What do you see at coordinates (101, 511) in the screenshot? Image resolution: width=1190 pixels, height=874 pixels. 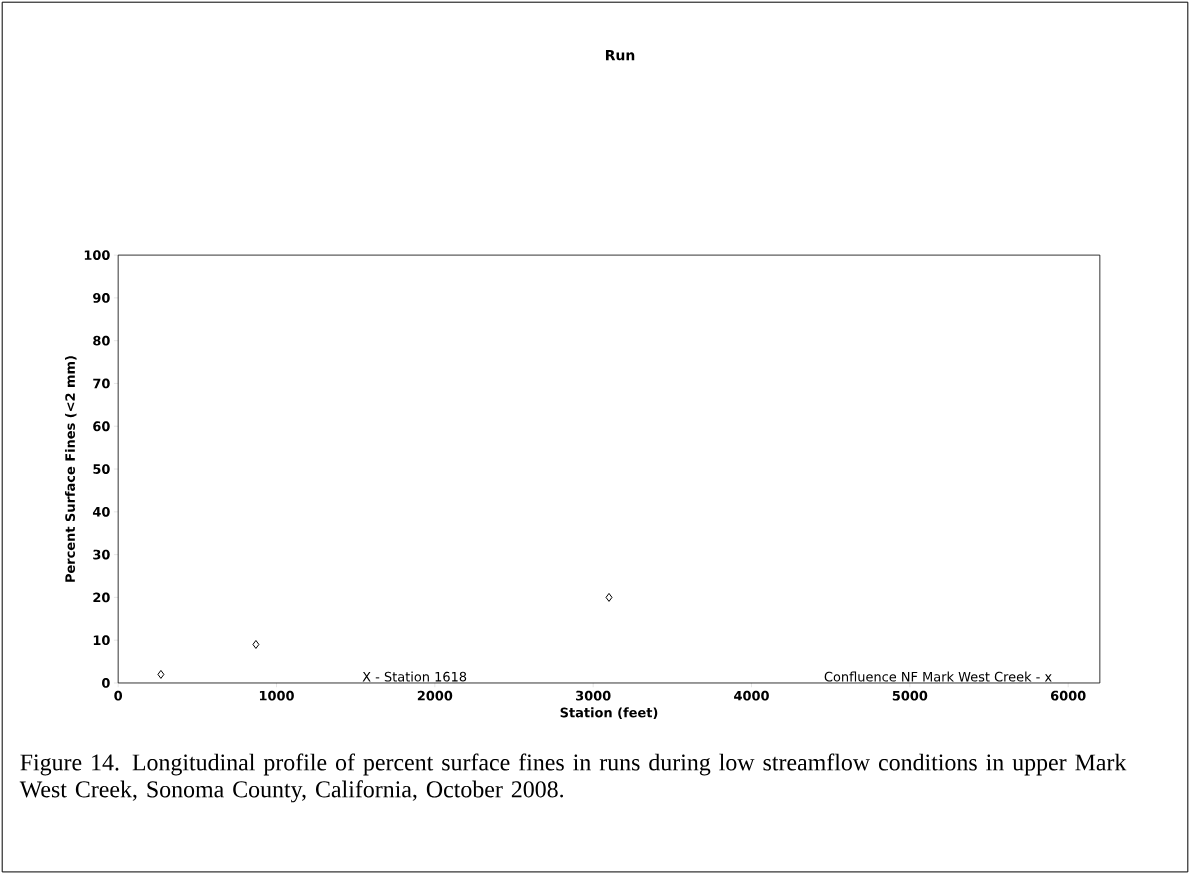 I see `y-tick-label: 40` at bounding box center [101, 511].